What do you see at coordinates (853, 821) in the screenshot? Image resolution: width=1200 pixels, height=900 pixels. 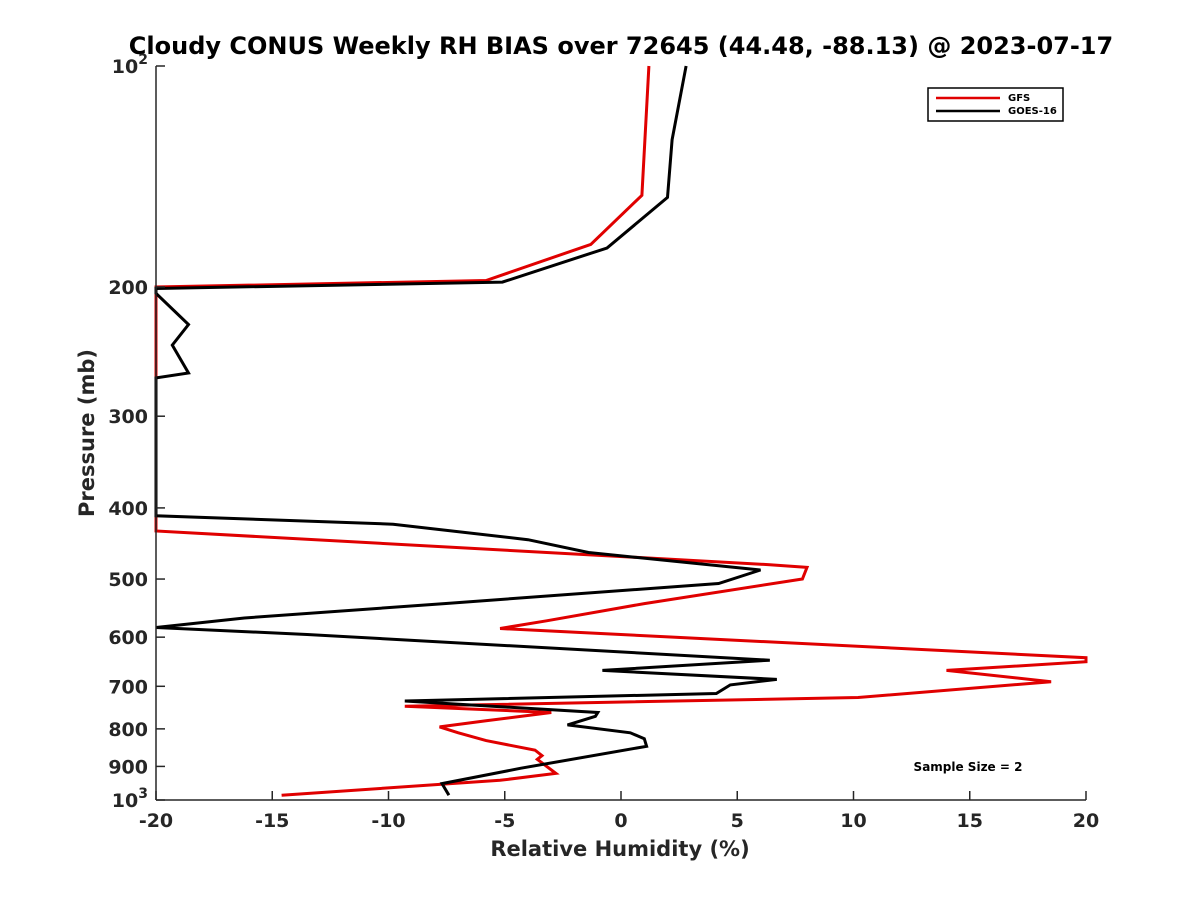 I see `x-tick-label: 10` at bounding box center [853, 821].